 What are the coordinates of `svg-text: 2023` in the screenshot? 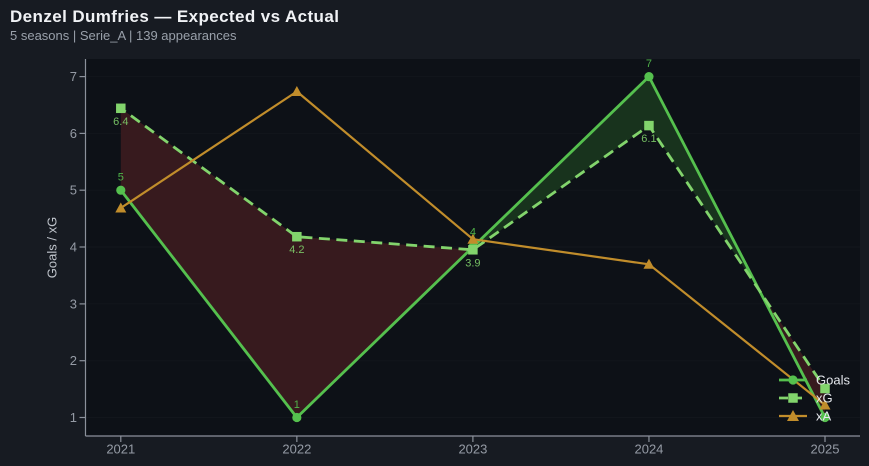 It's located at (472, 449).